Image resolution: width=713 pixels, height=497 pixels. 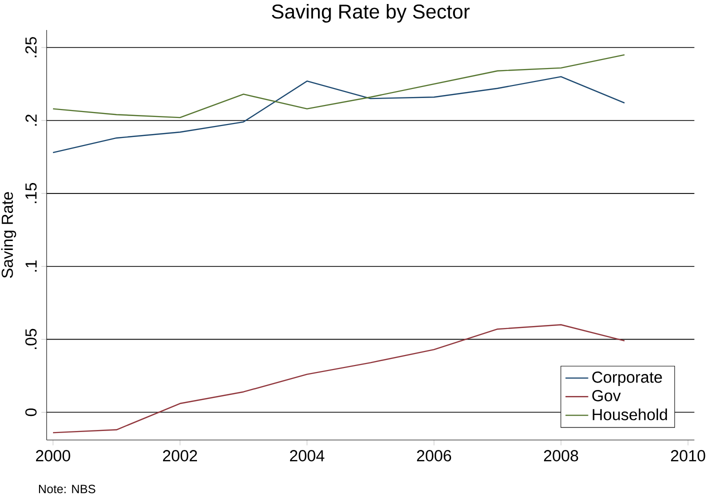 What do you see at coordinates (31, 338) in the screenshot?
I see `y-tick-label: .05` at bounding box center [31, 338].